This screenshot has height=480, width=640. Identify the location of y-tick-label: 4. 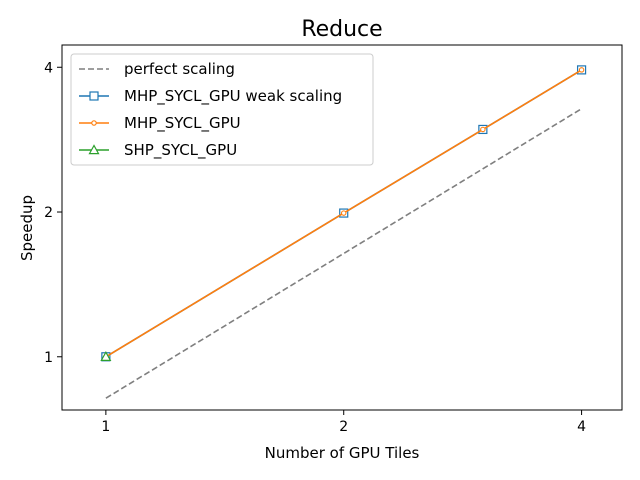
(48, 68).